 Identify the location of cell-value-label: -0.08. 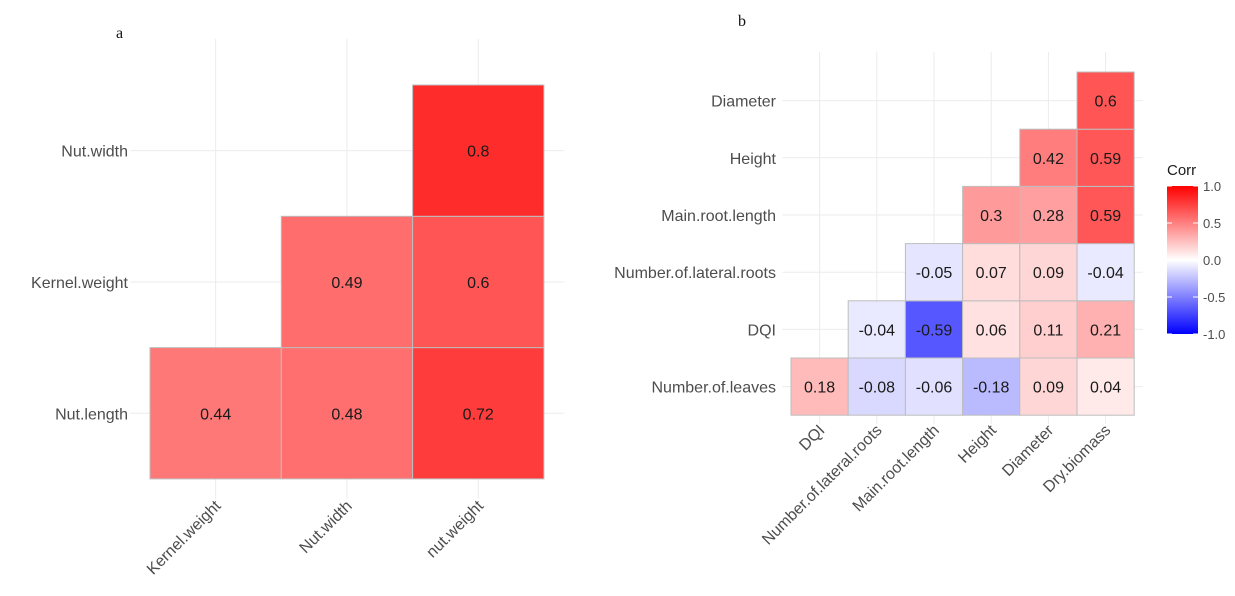
(877, 388).